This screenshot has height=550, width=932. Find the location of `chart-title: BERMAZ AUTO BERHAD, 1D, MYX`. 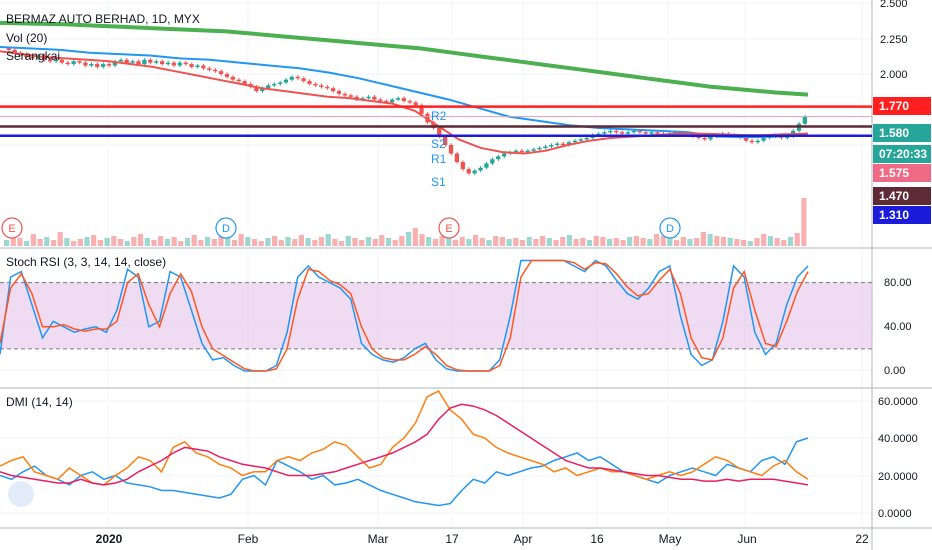

chart-title: BERMAZ AUTO BERHAD, 1D, MYX is located at coordinates (103, 19).